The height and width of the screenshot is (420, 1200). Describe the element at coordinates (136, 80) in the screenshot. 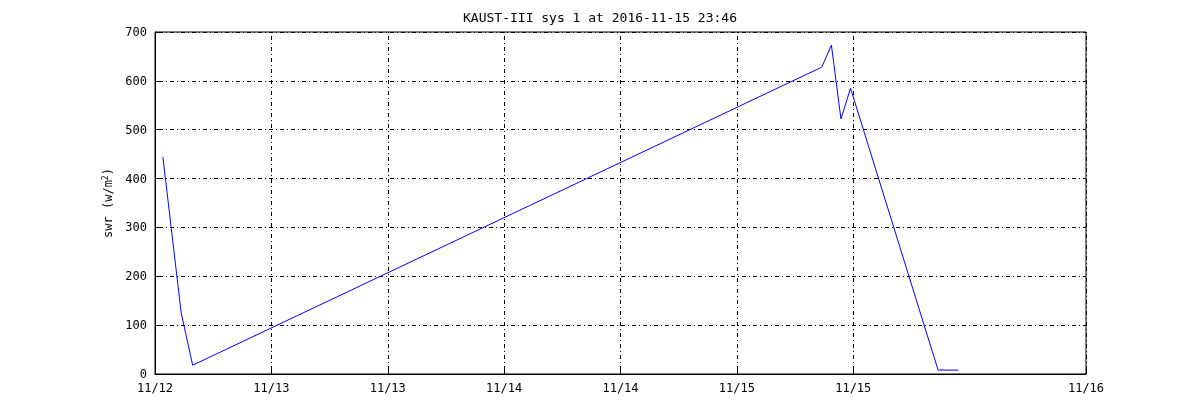

I see `y-tick-label: 600` at that location.